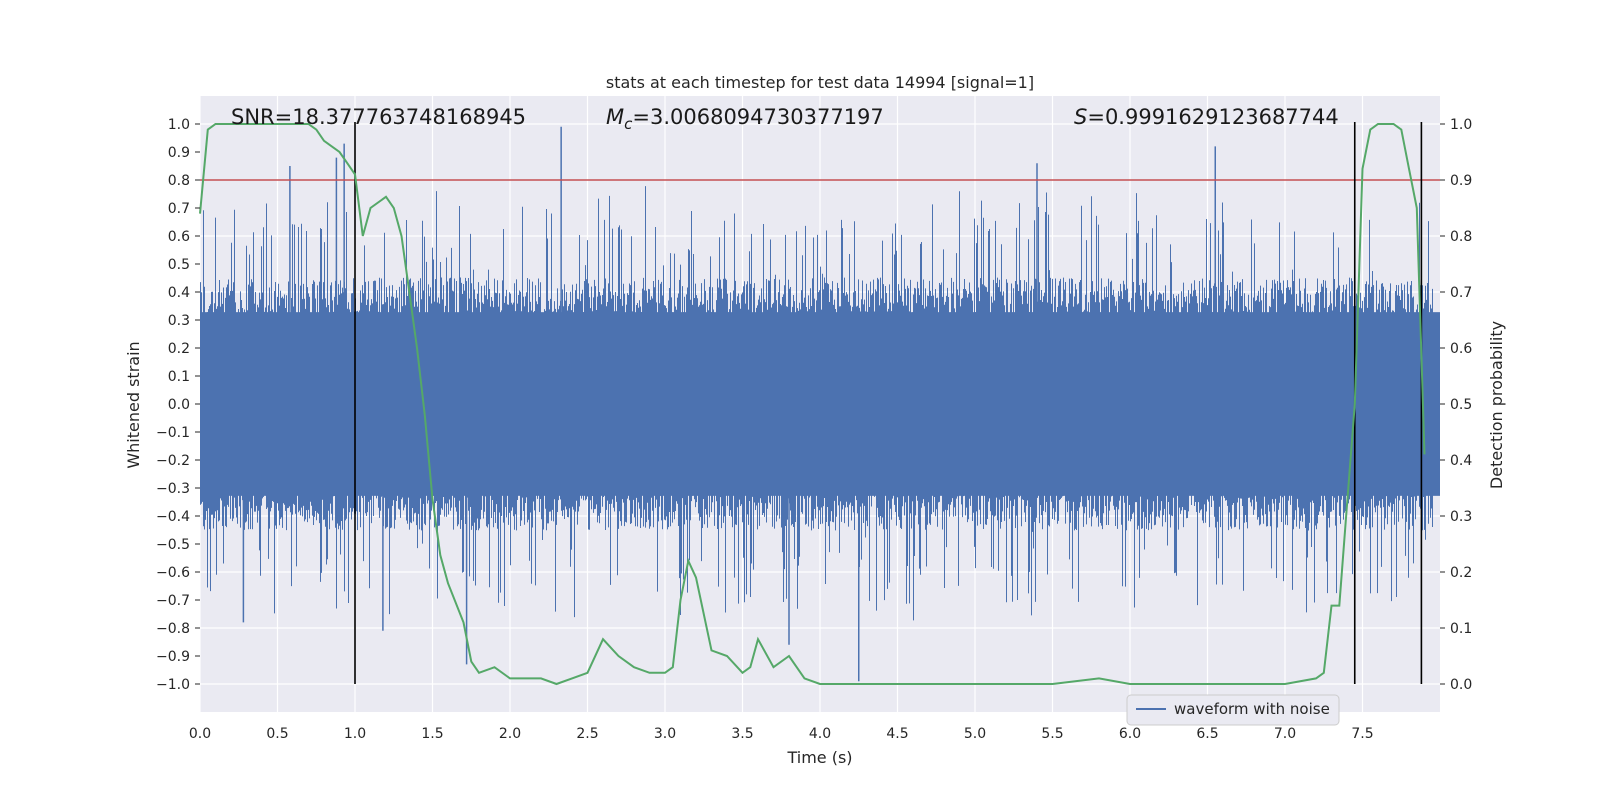 The image size is (1600, 800). What do you see at coordinates (173, 629) in the screenshot?
I see `y-tick-label: −0.8` at bounding box center [173, 629].